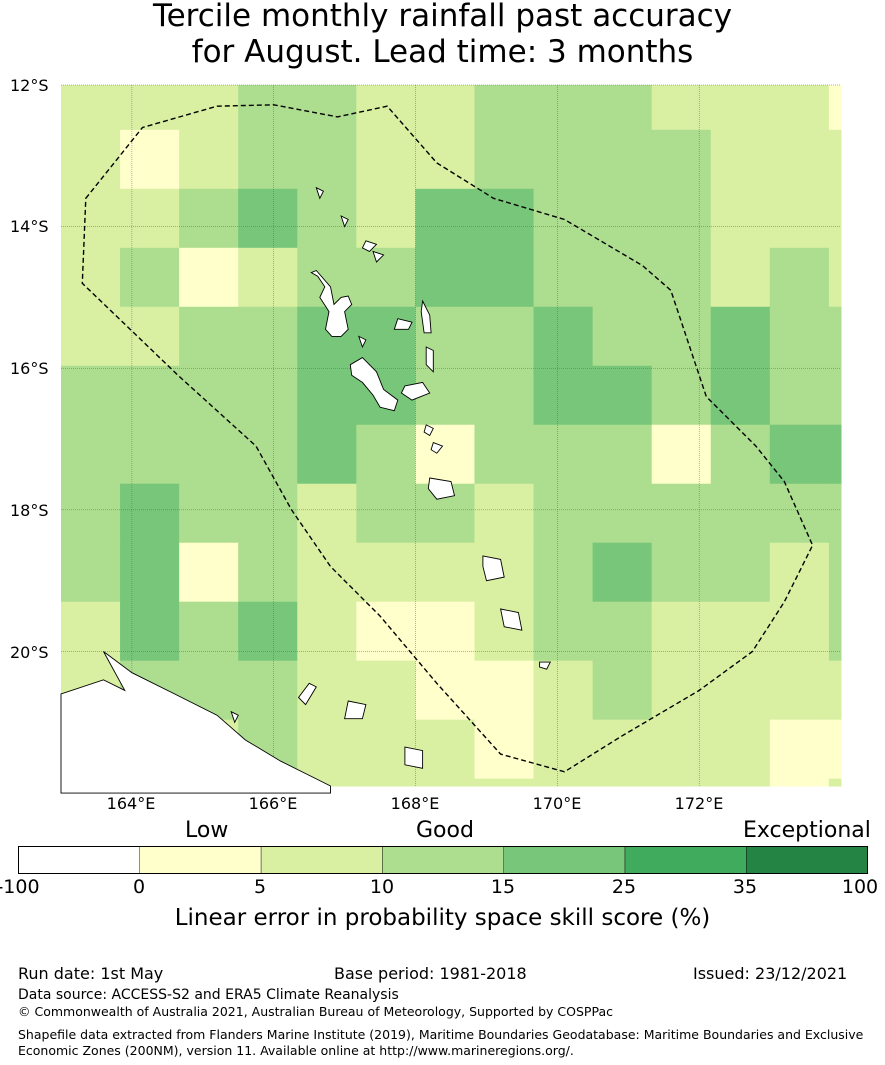 The height and width of the screenshot is (1065, 885). I want to click on new-caledonia, so click(195, 722).